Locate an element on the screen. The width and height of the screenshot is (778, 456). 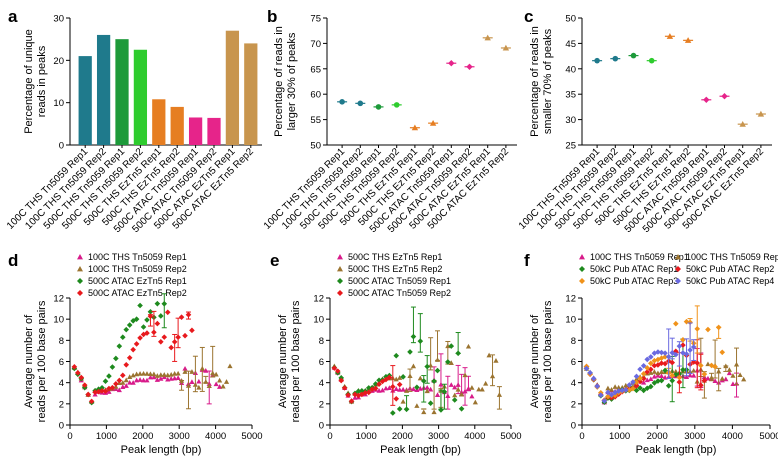
y-tick-label: 50 is located at coordinates (570, 19).